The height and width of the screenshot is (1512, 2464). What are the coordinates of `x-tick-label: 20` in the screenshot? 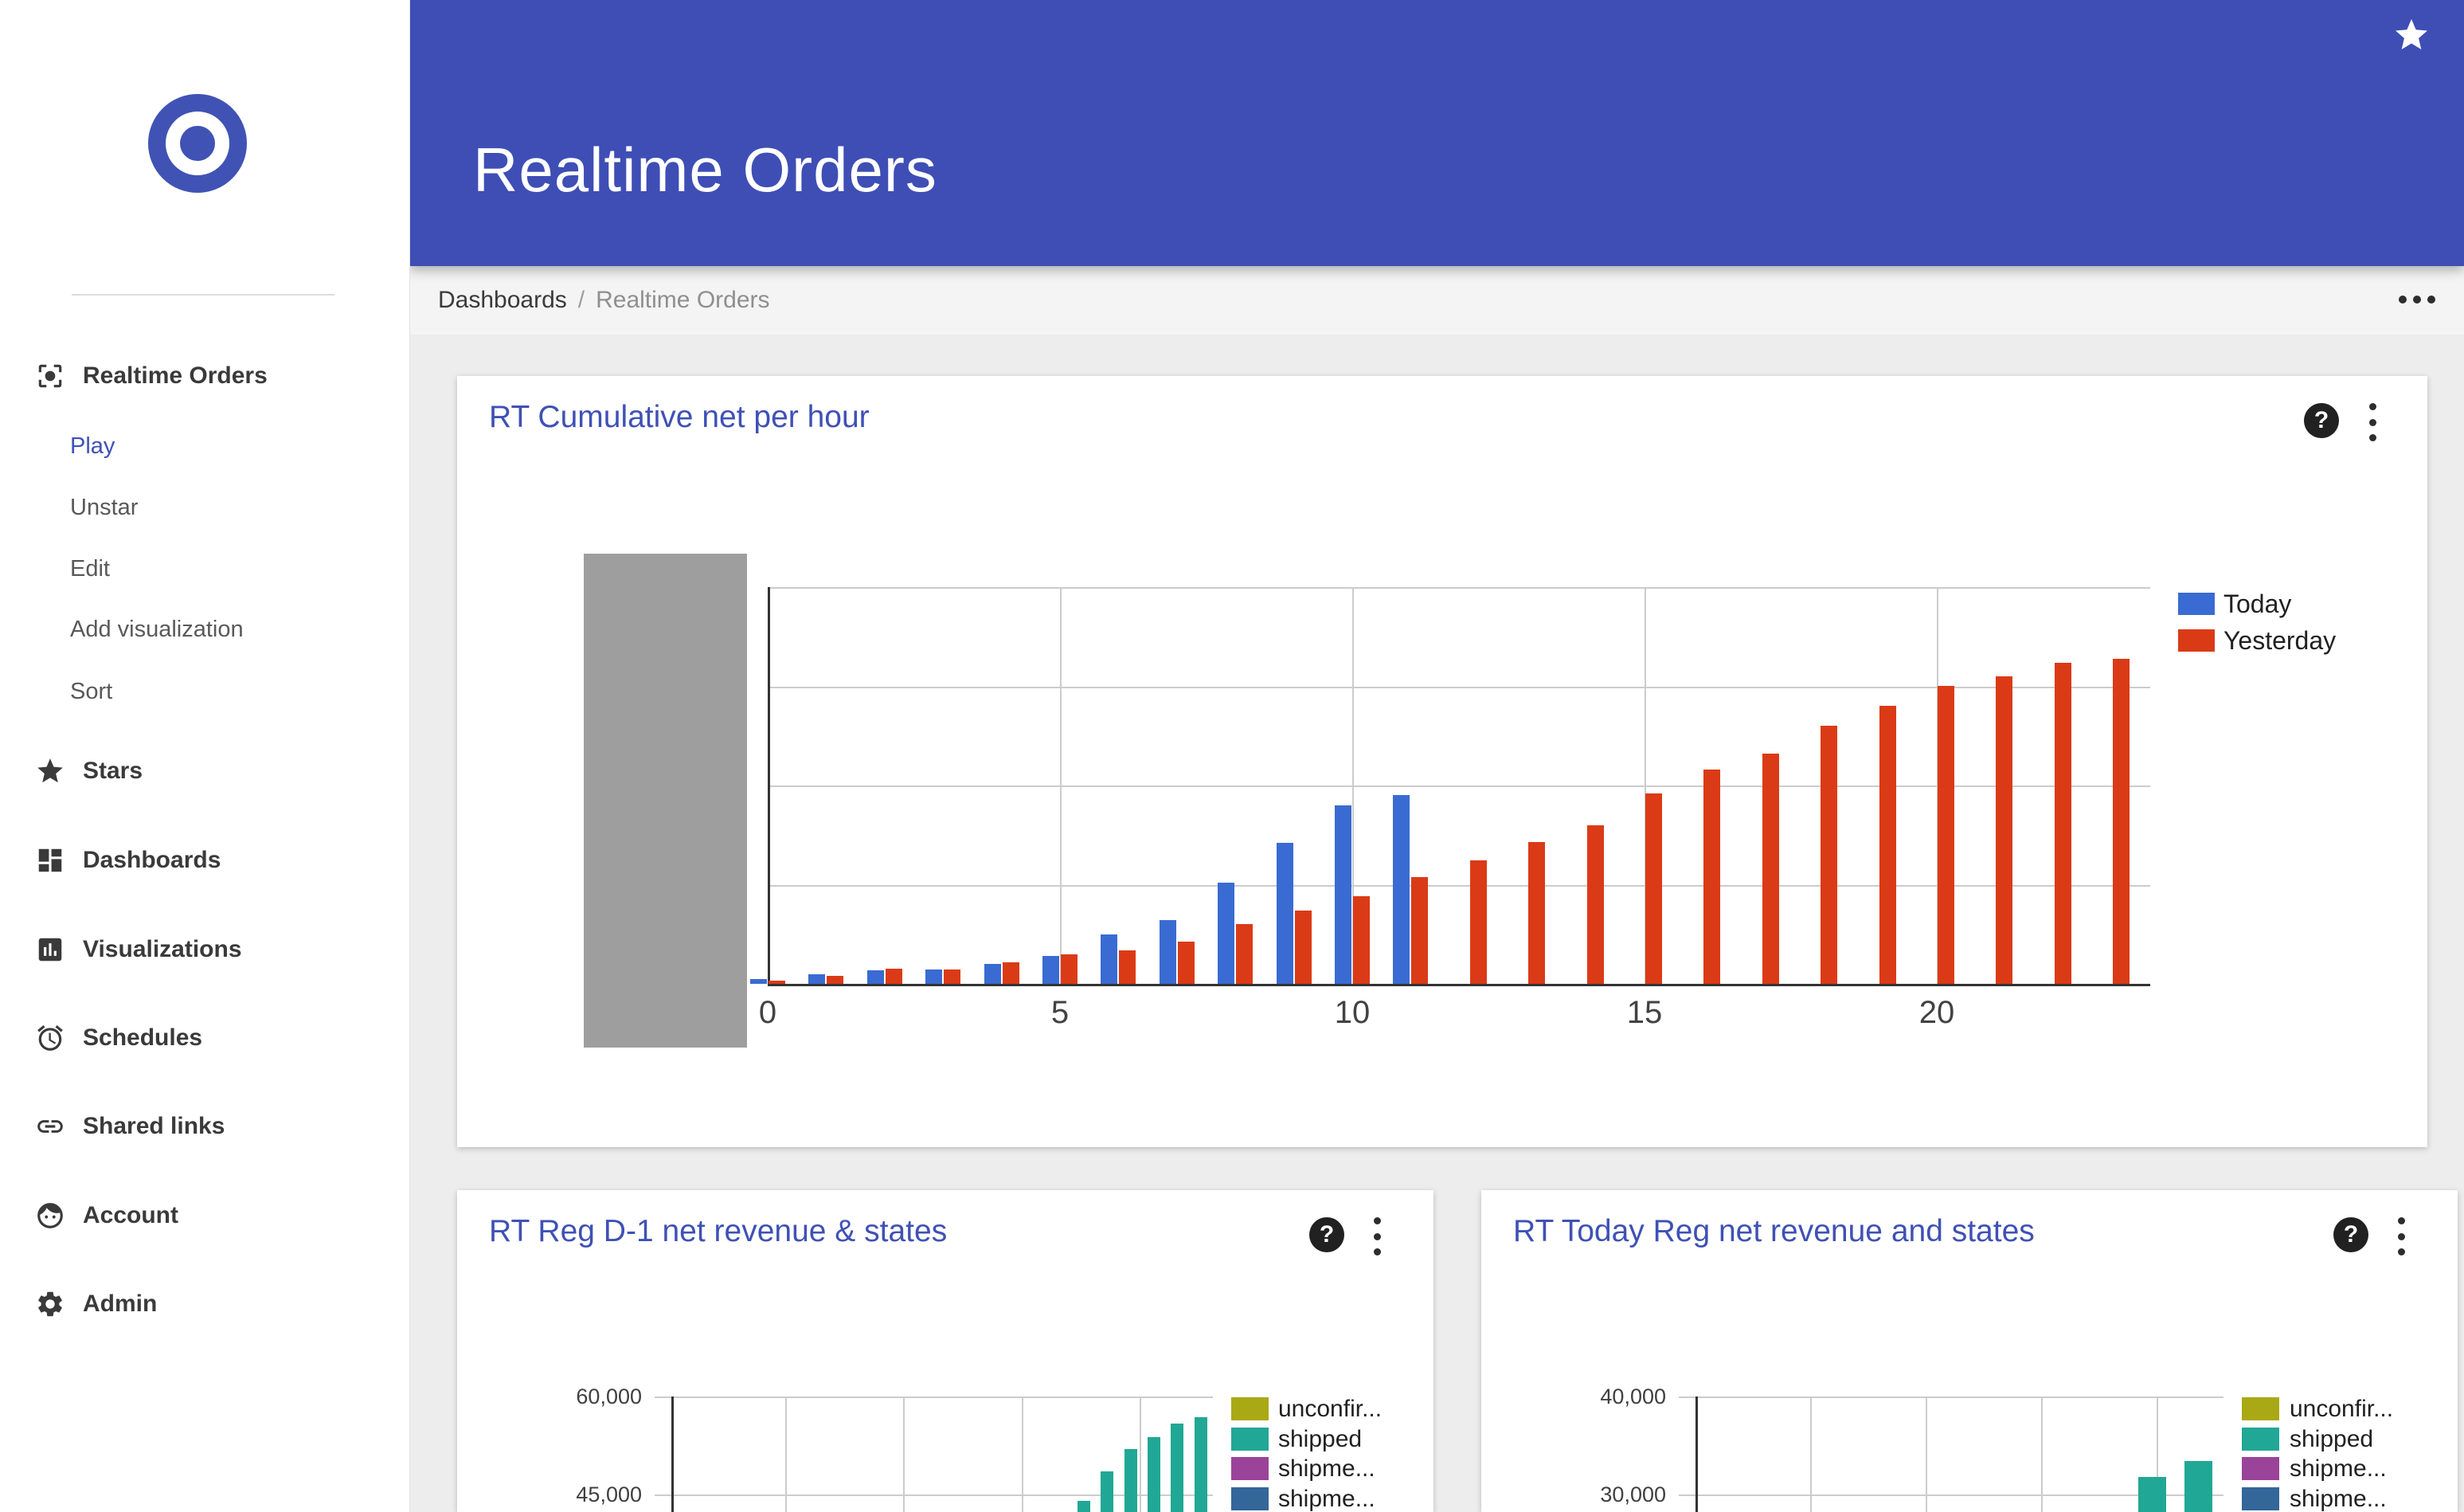 It's located at (1936, 1013).